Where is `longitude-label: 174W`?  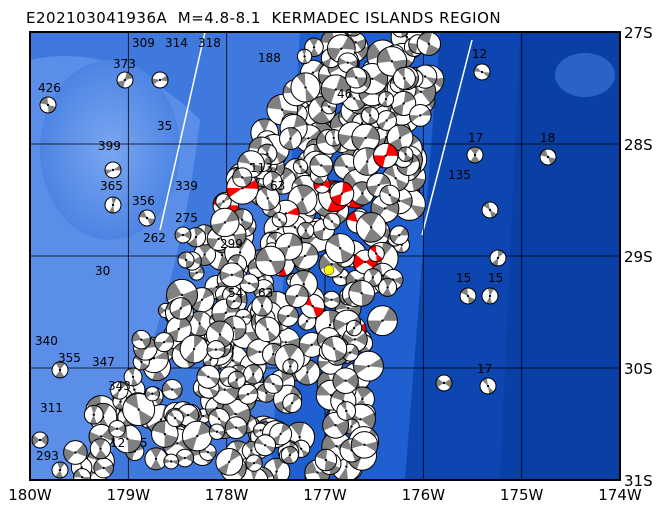
longitude-label: 174W is located at coordinates (620, 495).